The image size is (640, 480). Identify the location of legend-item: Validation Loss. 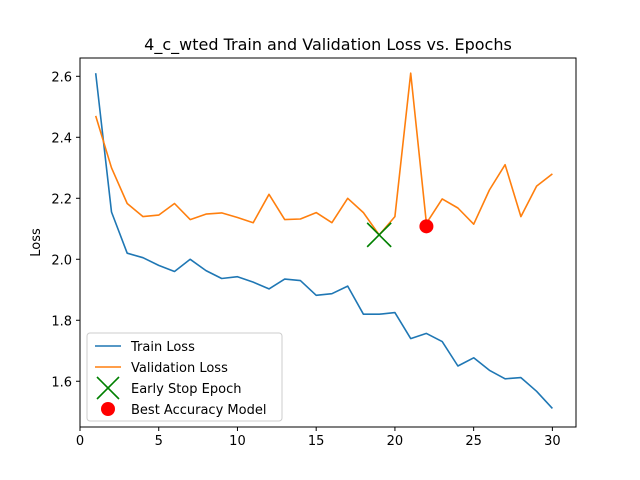
(161, 368).